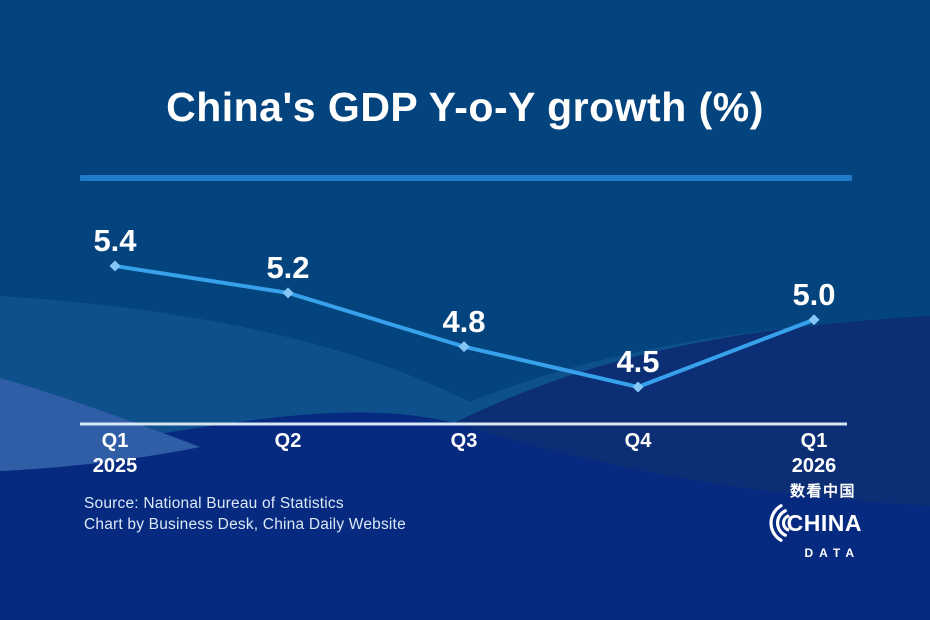 The height and width of the screenshot is (620, 930). Describe the element at coordinates (832, 553) in the screenshot. I see `logo-name-data: DATA` at that location.